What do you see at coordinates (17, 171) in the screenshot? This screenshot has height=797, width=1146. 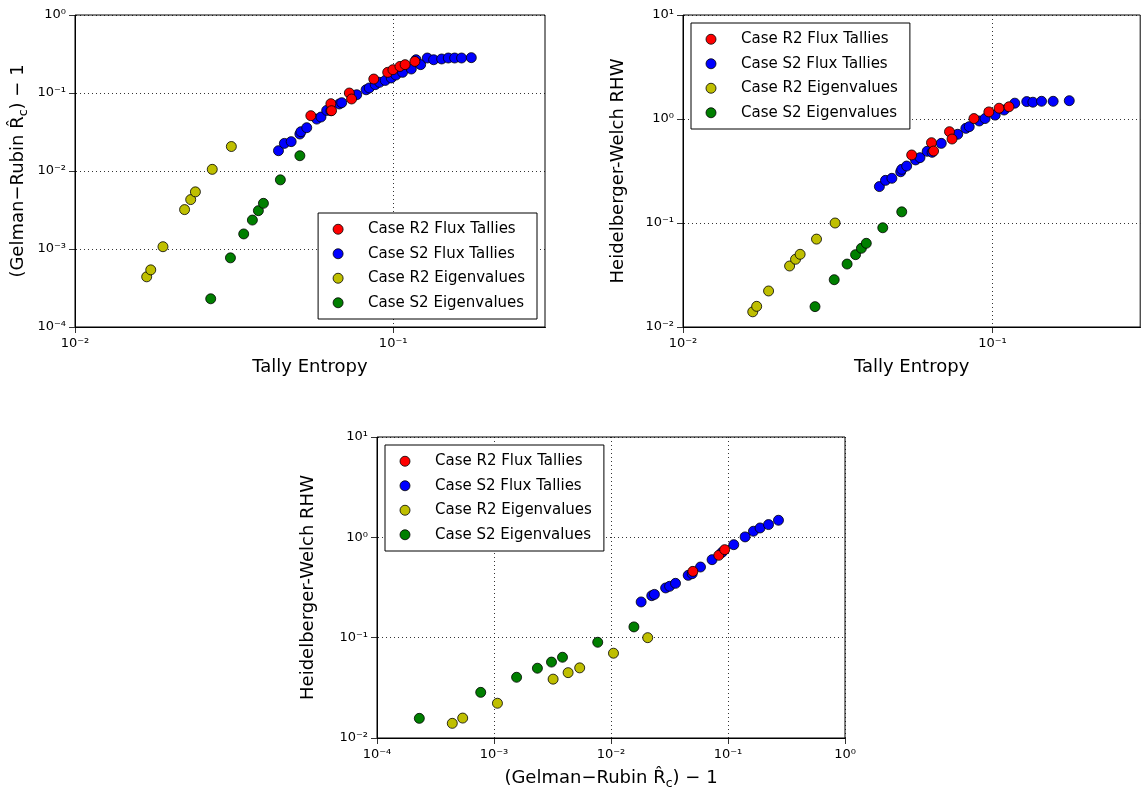 I see `y-axis-title: (Gelman−Rubin R̂c) − 1` at bounding box center [17, 171].